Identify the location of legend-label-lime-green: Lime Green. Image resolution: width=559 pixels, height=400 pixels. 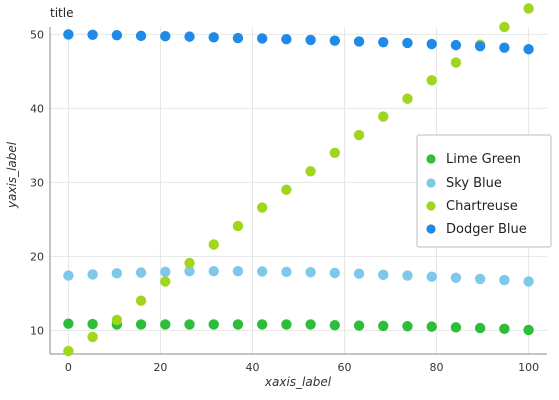
(483, 159).